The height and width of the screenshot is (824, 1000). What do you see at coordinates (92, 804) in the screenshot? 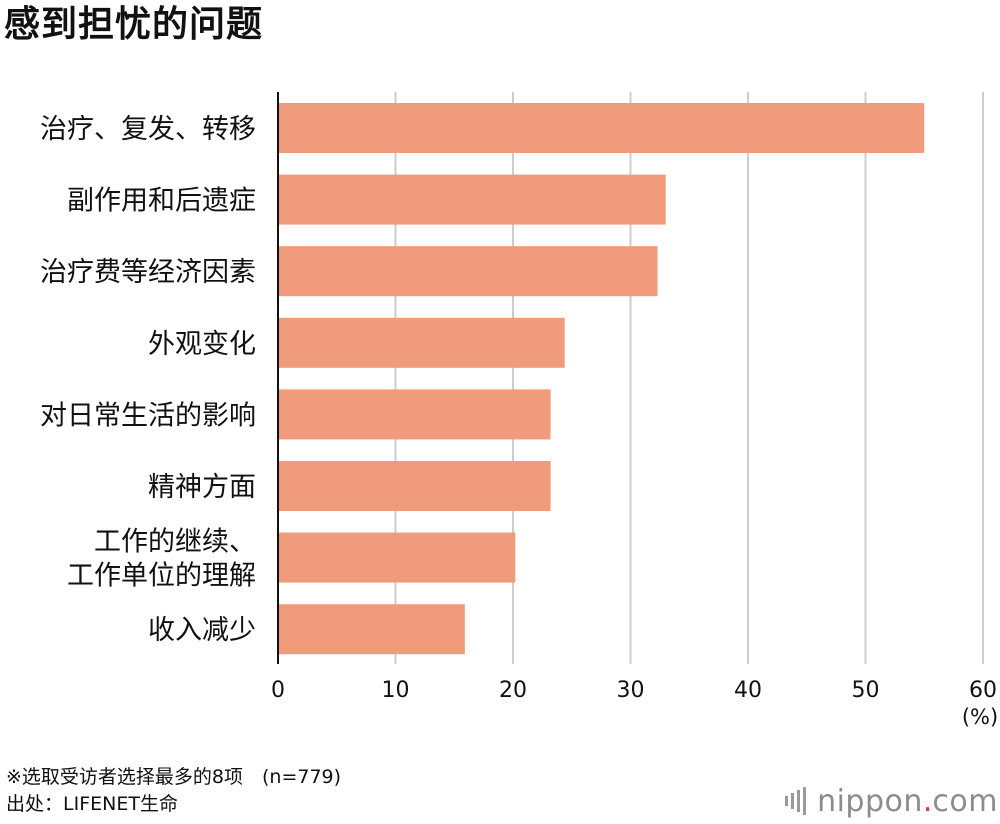
I see `source-credit: 出处：LIFENET生命` at bounding box center [92, 804].